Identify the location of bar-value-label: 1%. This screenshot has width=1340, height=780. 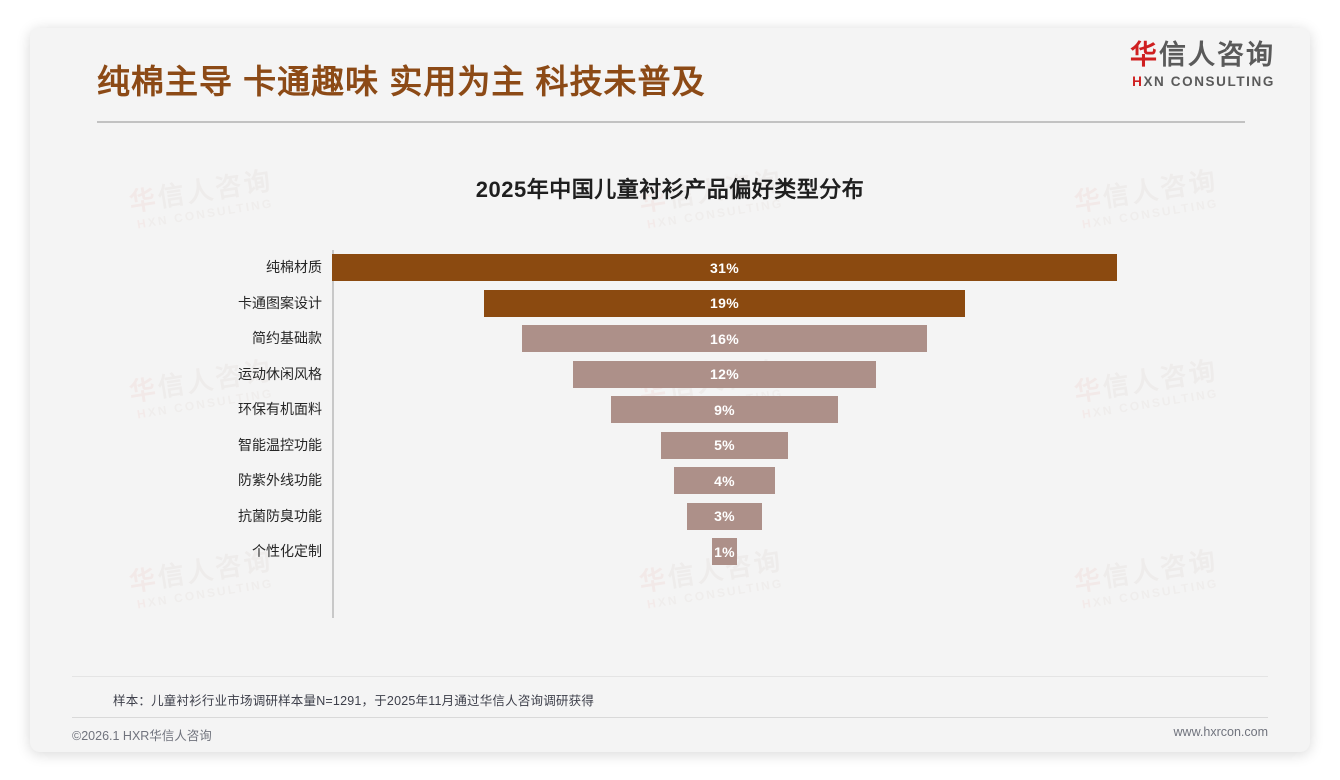
(724, 551).